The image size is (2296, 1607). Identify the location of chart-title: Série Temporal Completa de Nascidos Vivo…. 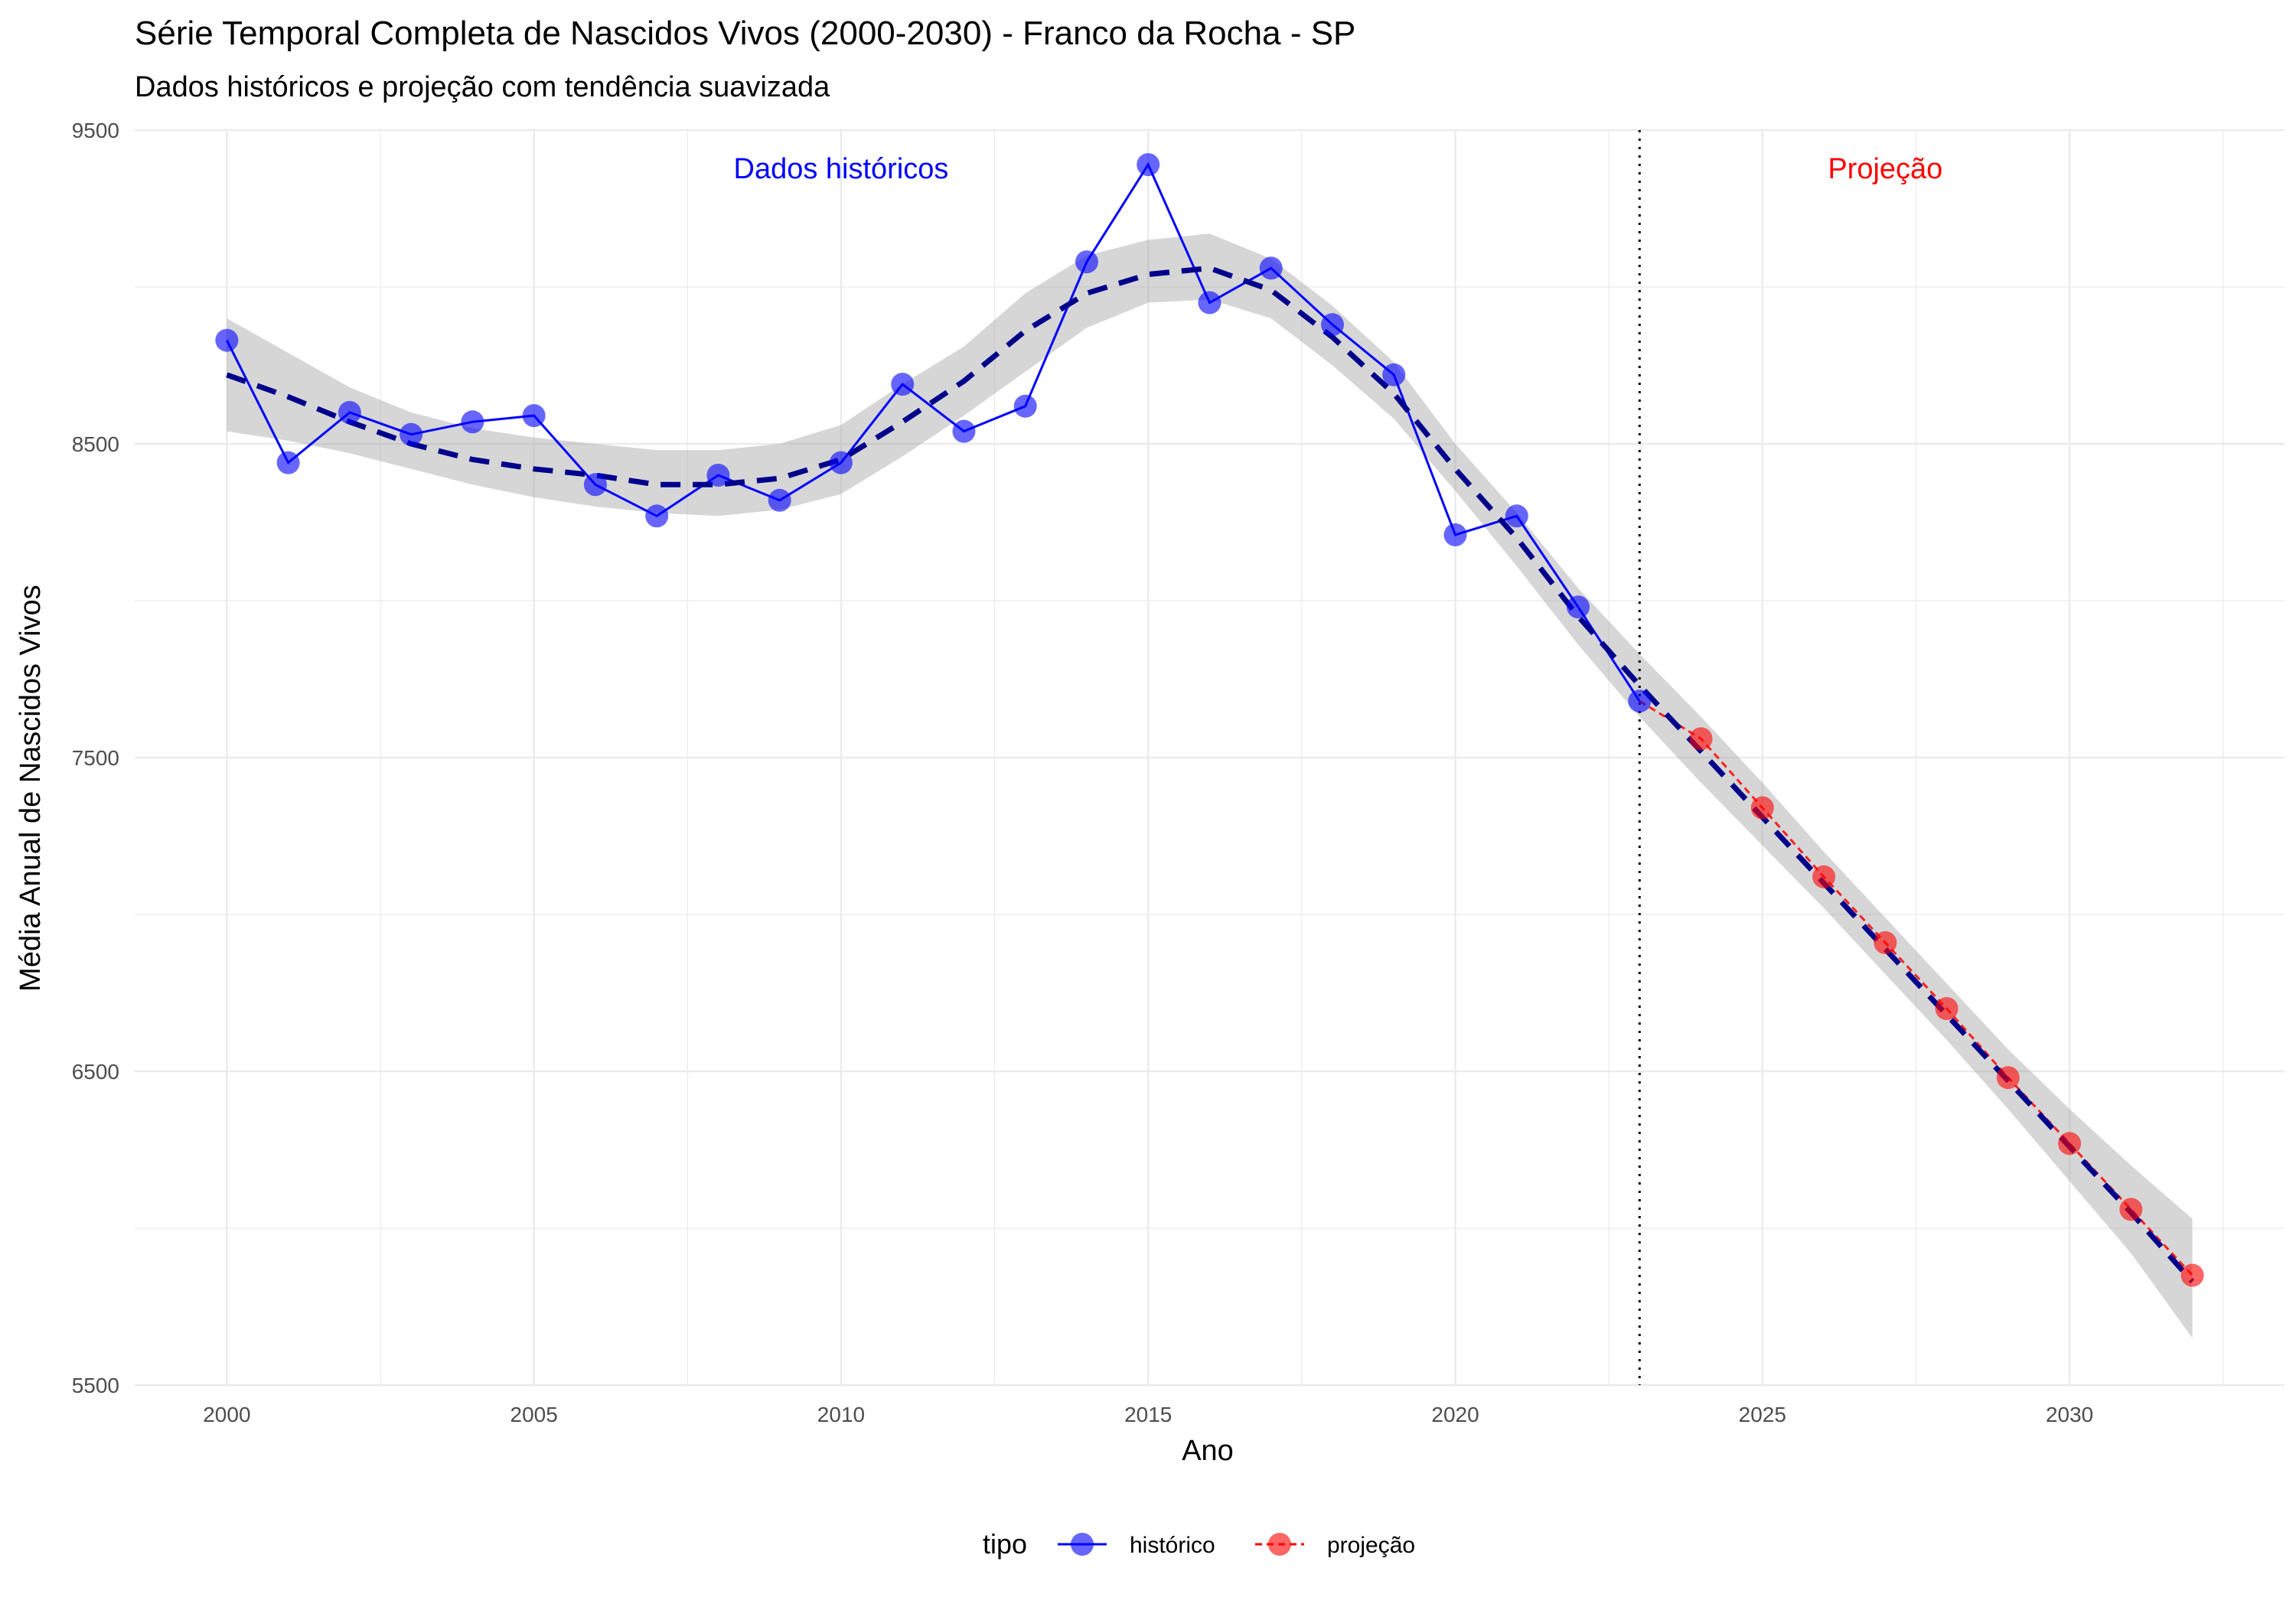
(745, 33).